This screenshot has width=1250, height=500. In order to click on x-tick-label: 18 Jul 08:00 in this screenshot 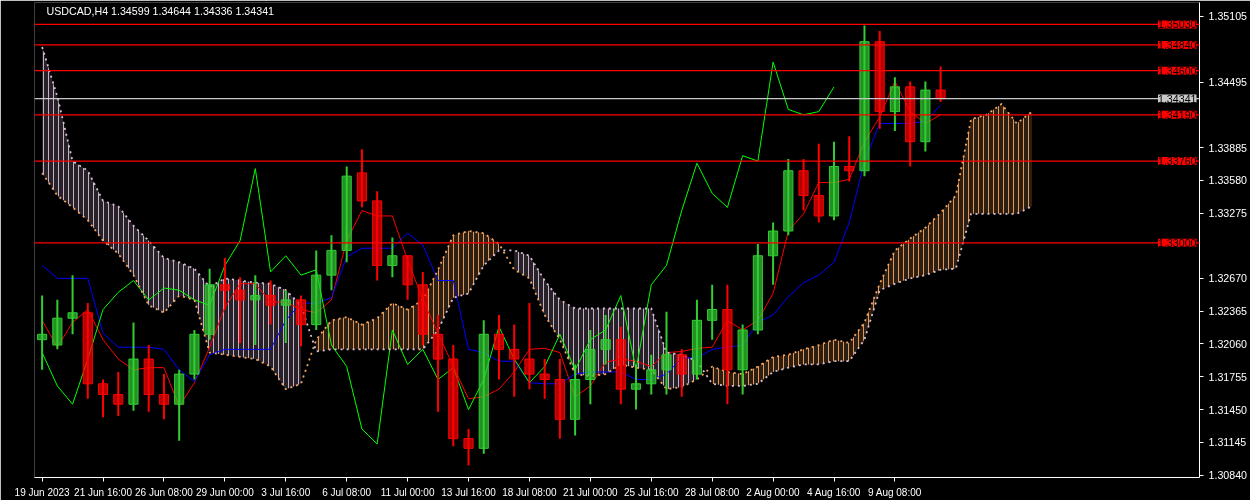, I will do `click(530, 492)`.